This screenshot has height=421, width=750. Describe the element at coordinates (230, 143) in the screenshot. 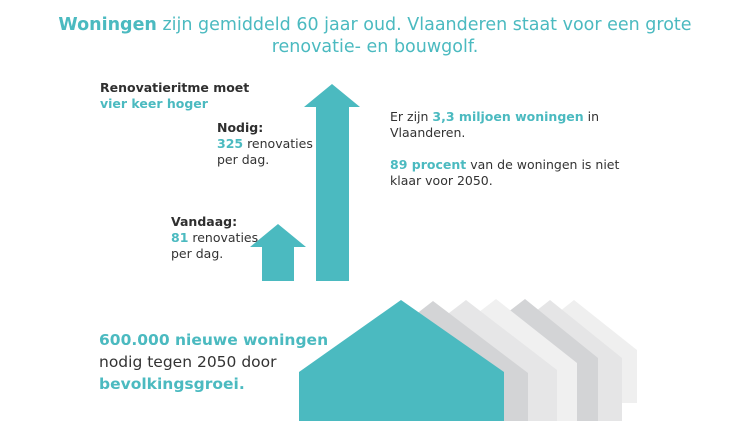

I see `needed-number: 325` at that location.